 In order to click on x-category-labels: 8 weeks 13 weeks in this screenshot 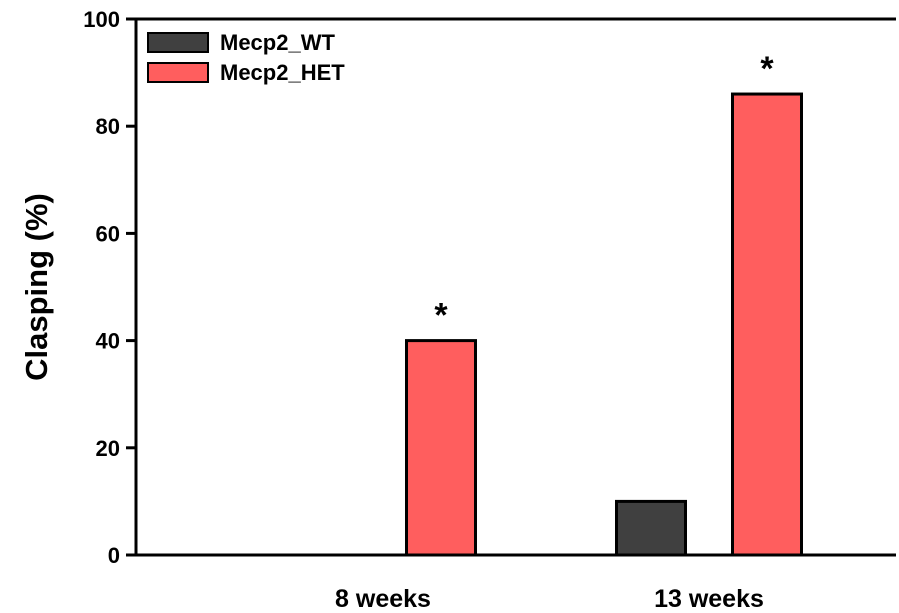, I will do `click(549, 599)`.